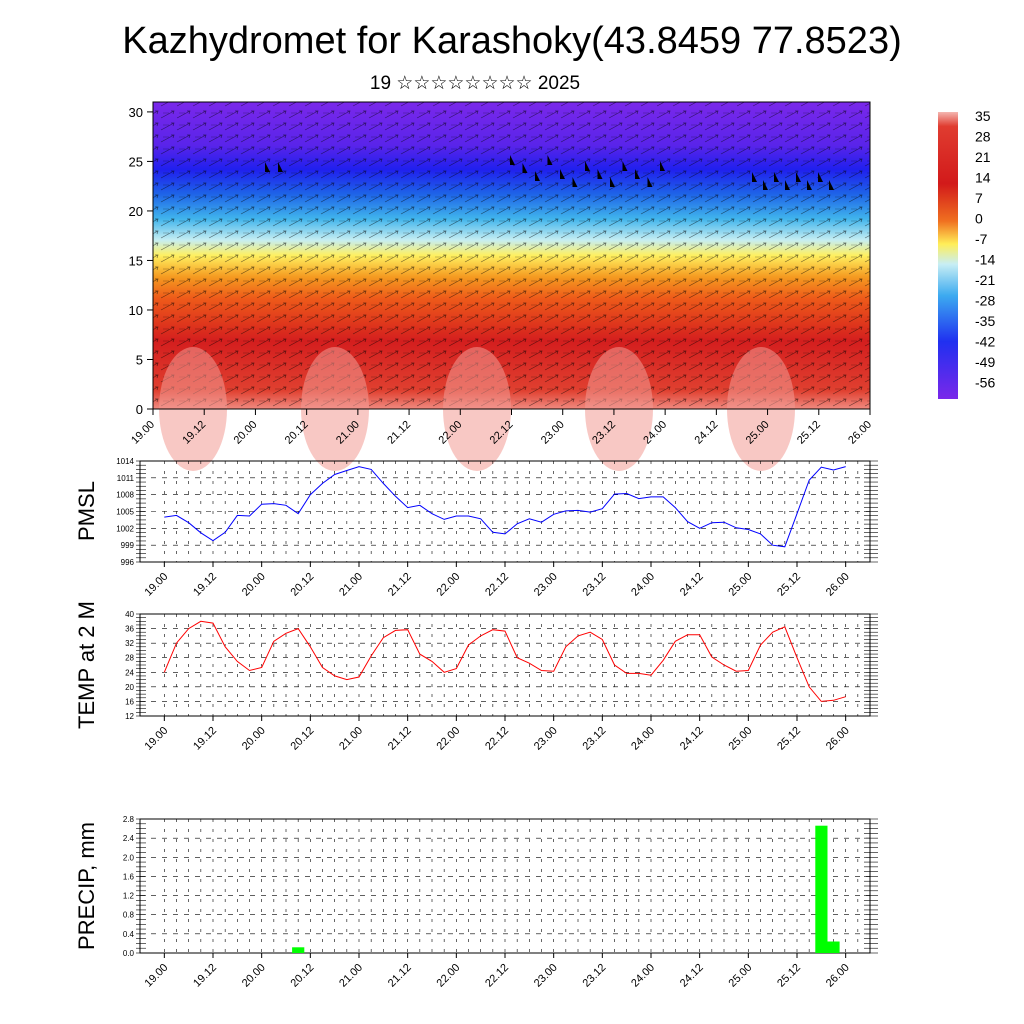 The image size is (1024, 1024). I want to click on y-tick-label: 1005, so click(125, 512).